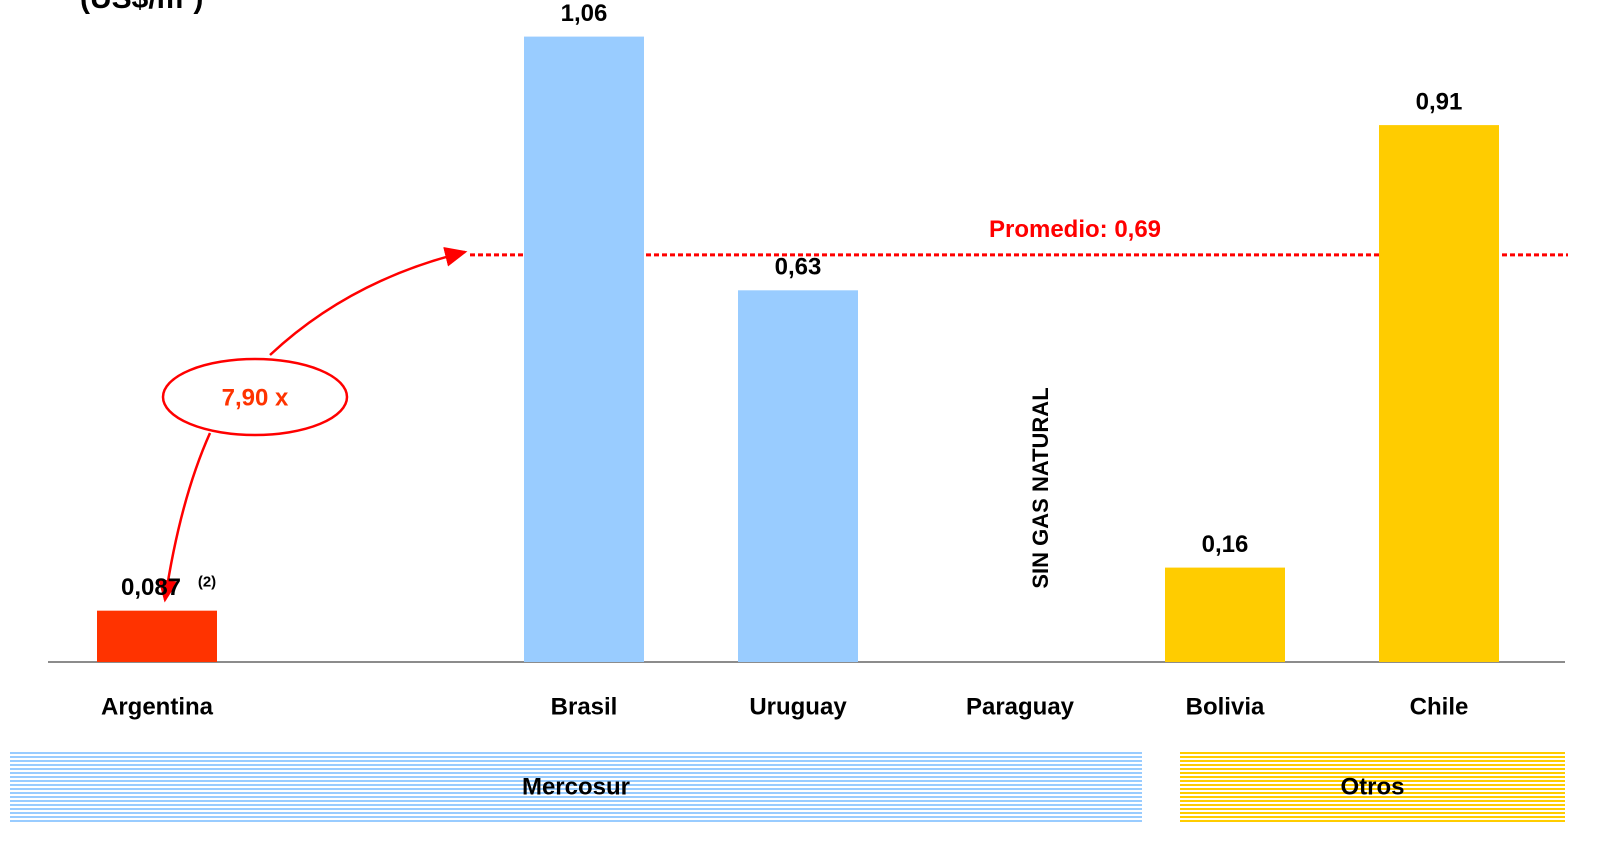 The width and height of the screenshot is (1621, 847). Describe the element at coordinates (1225, 544) in the screenshot. I see `value-label: 0,16` at that location.